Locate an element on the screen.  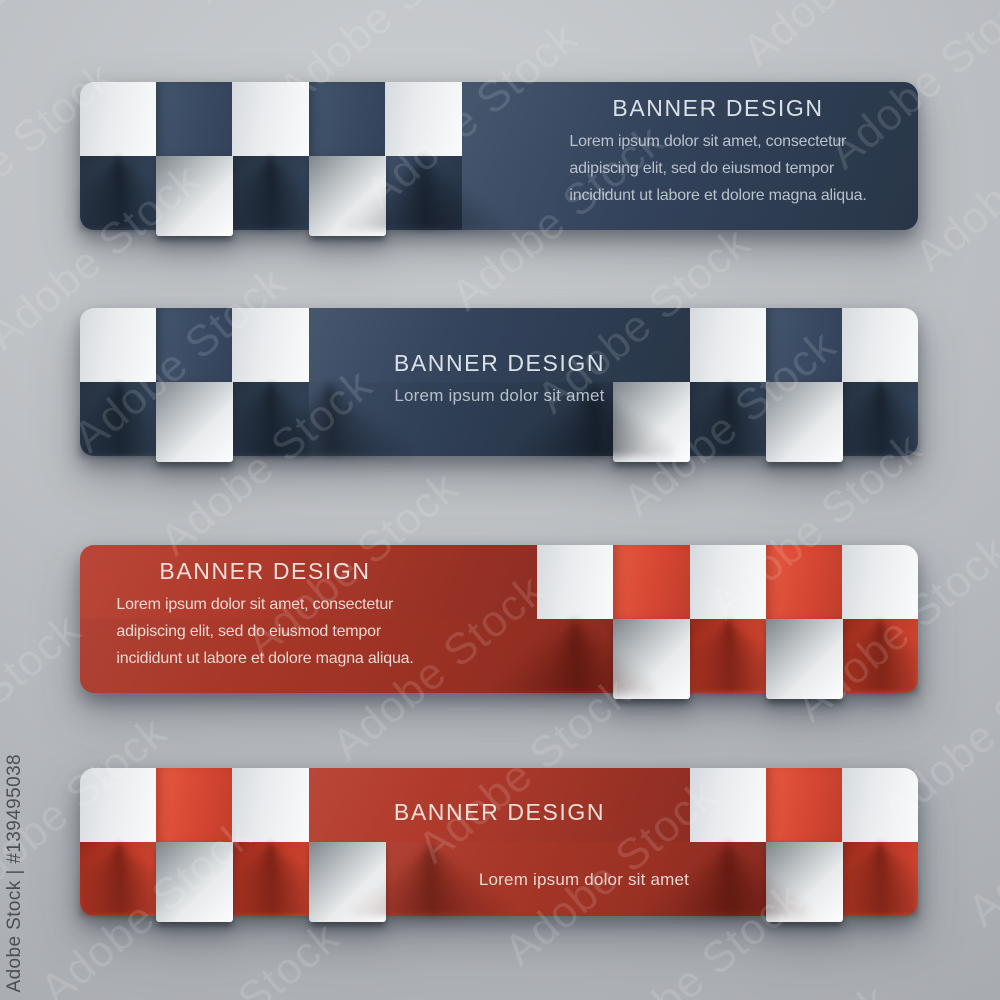
banner-2-text-block: BANNER DESIGN Lorem ipsum dolor sit amet is located at coordinates (499, 402).